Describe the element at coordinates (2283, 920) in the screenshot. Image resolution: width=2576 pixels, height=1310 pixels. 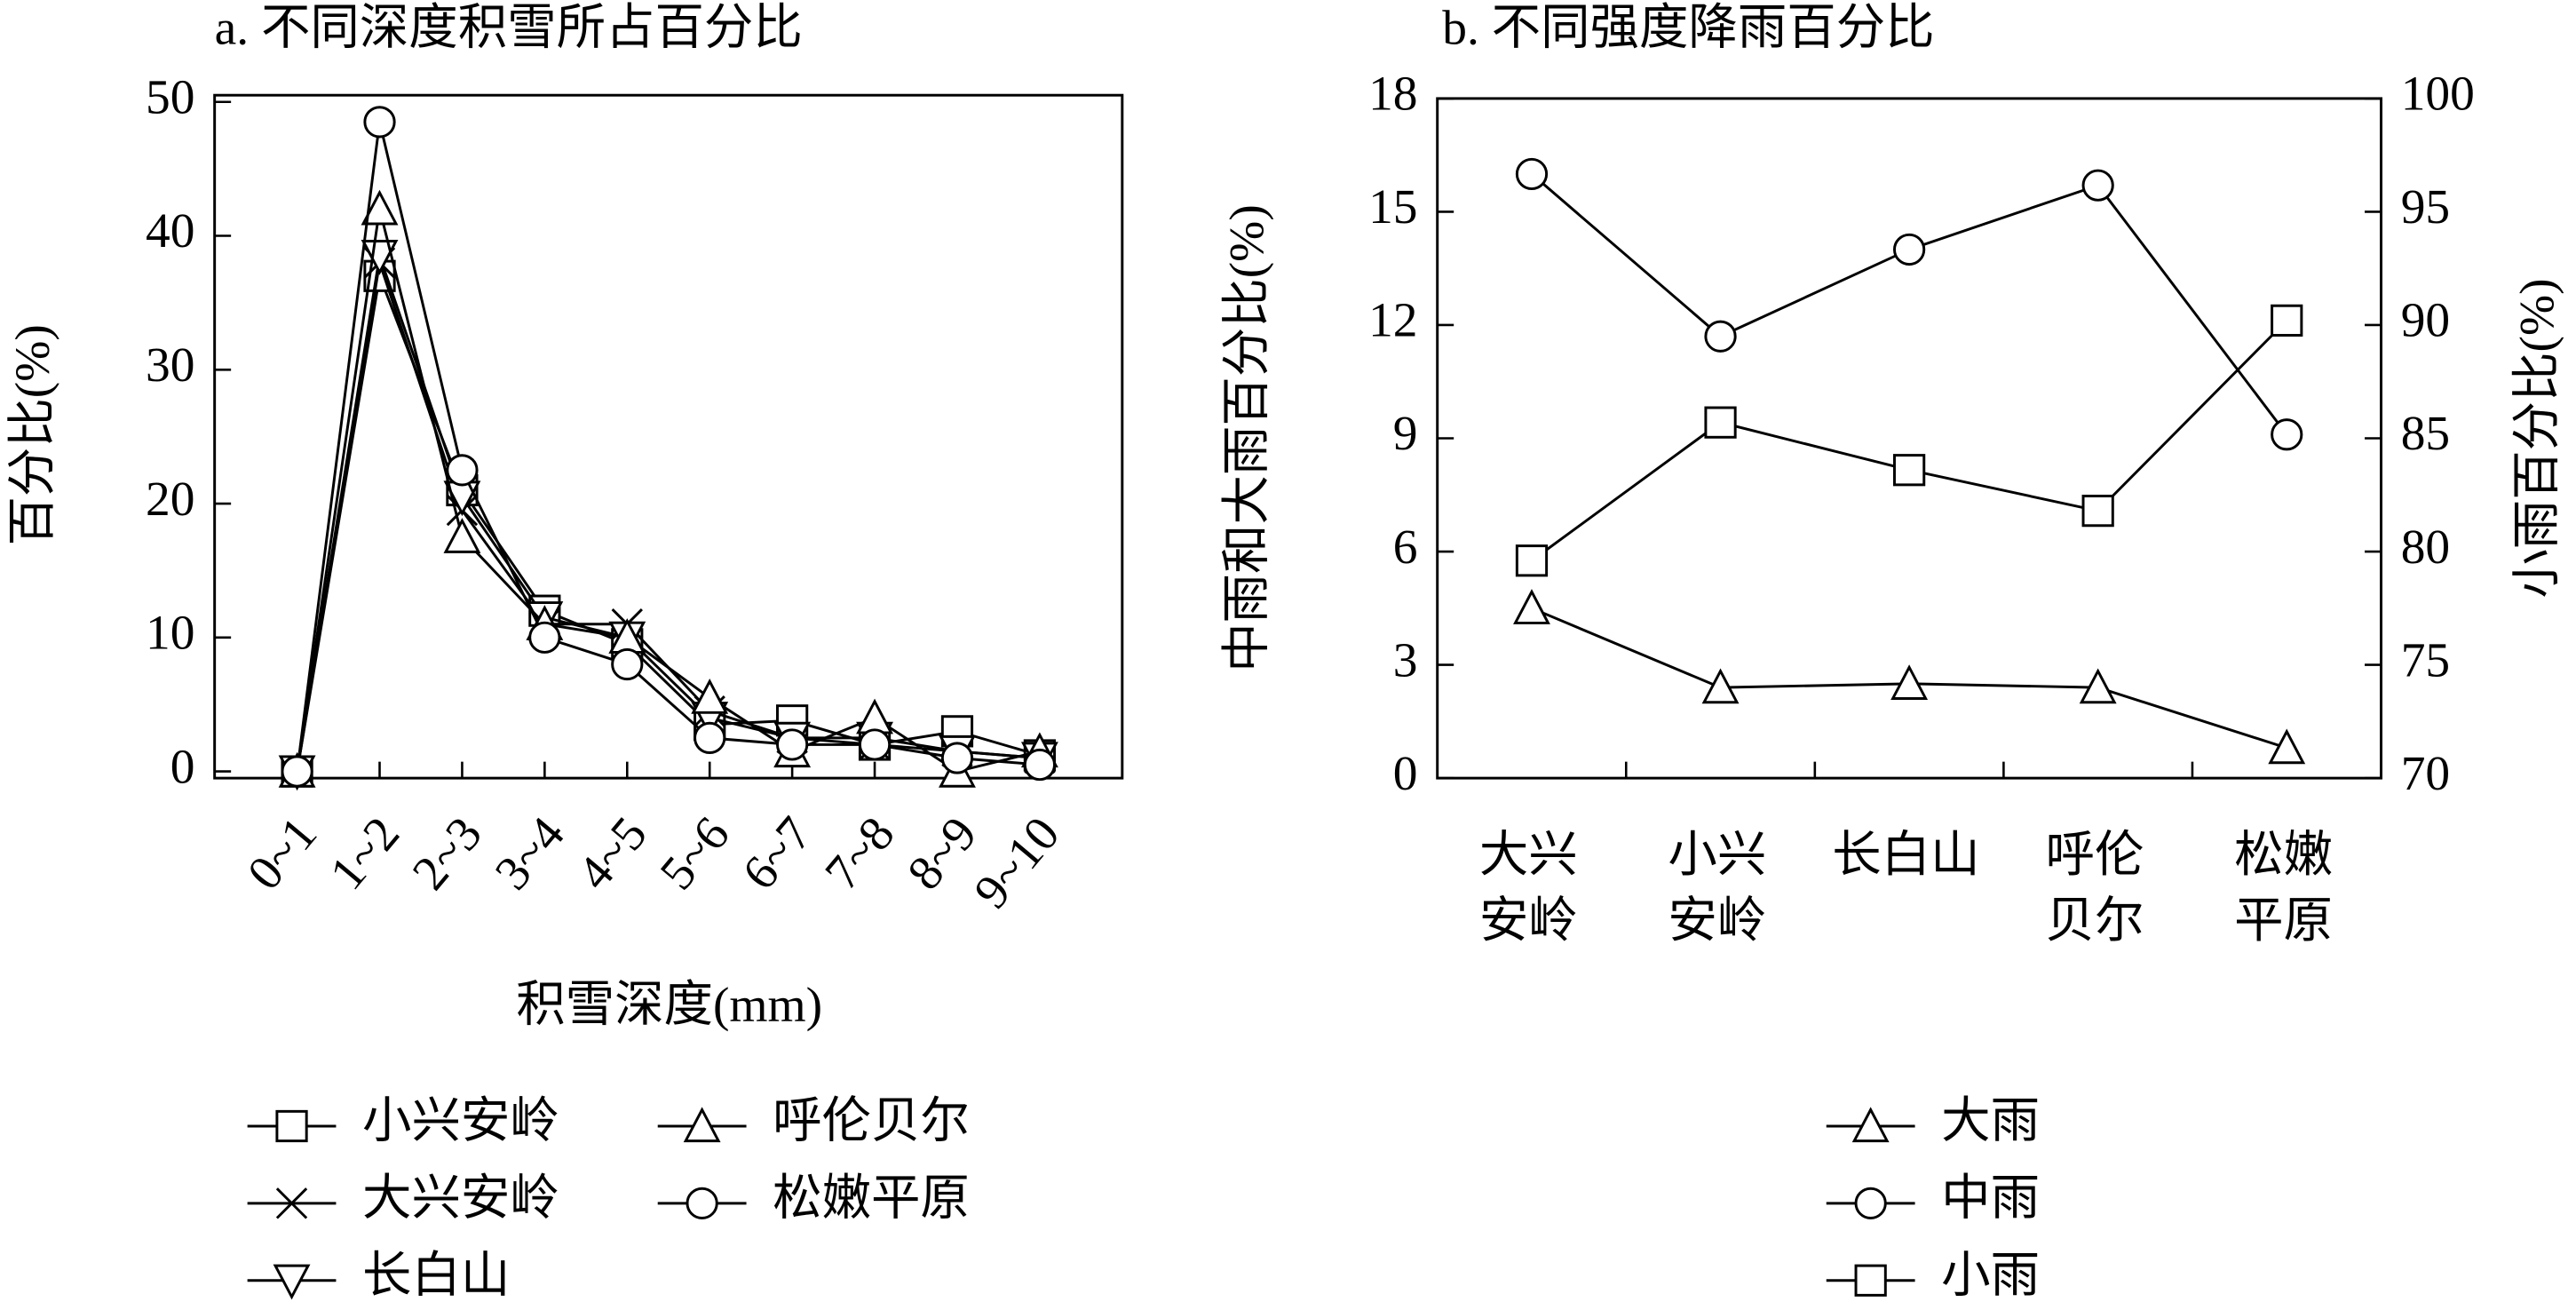
I see `x-tick-label: 平原` at that location.